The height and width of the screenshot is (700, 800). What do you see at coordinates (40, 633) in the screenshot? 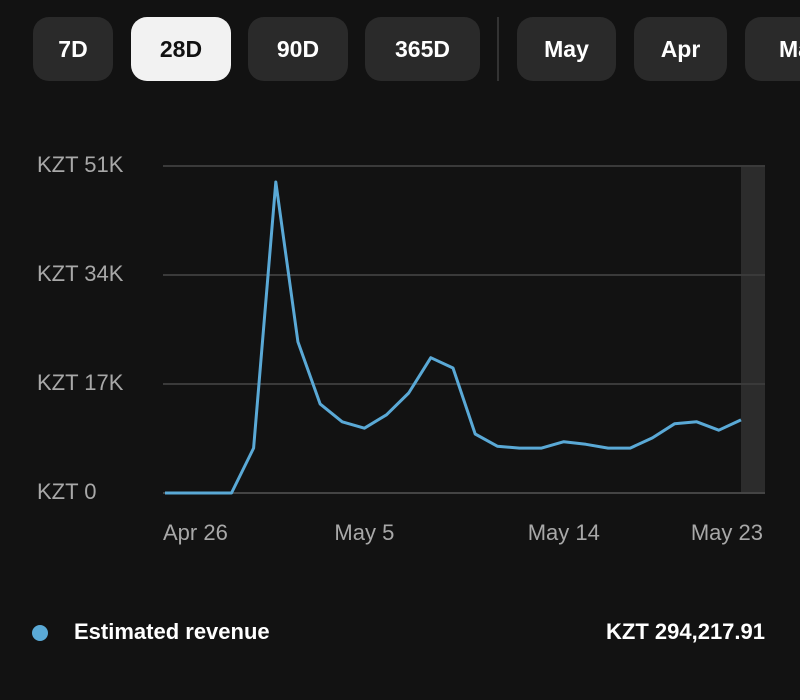
I see `legend-dot` at bounding box center [40, 633].